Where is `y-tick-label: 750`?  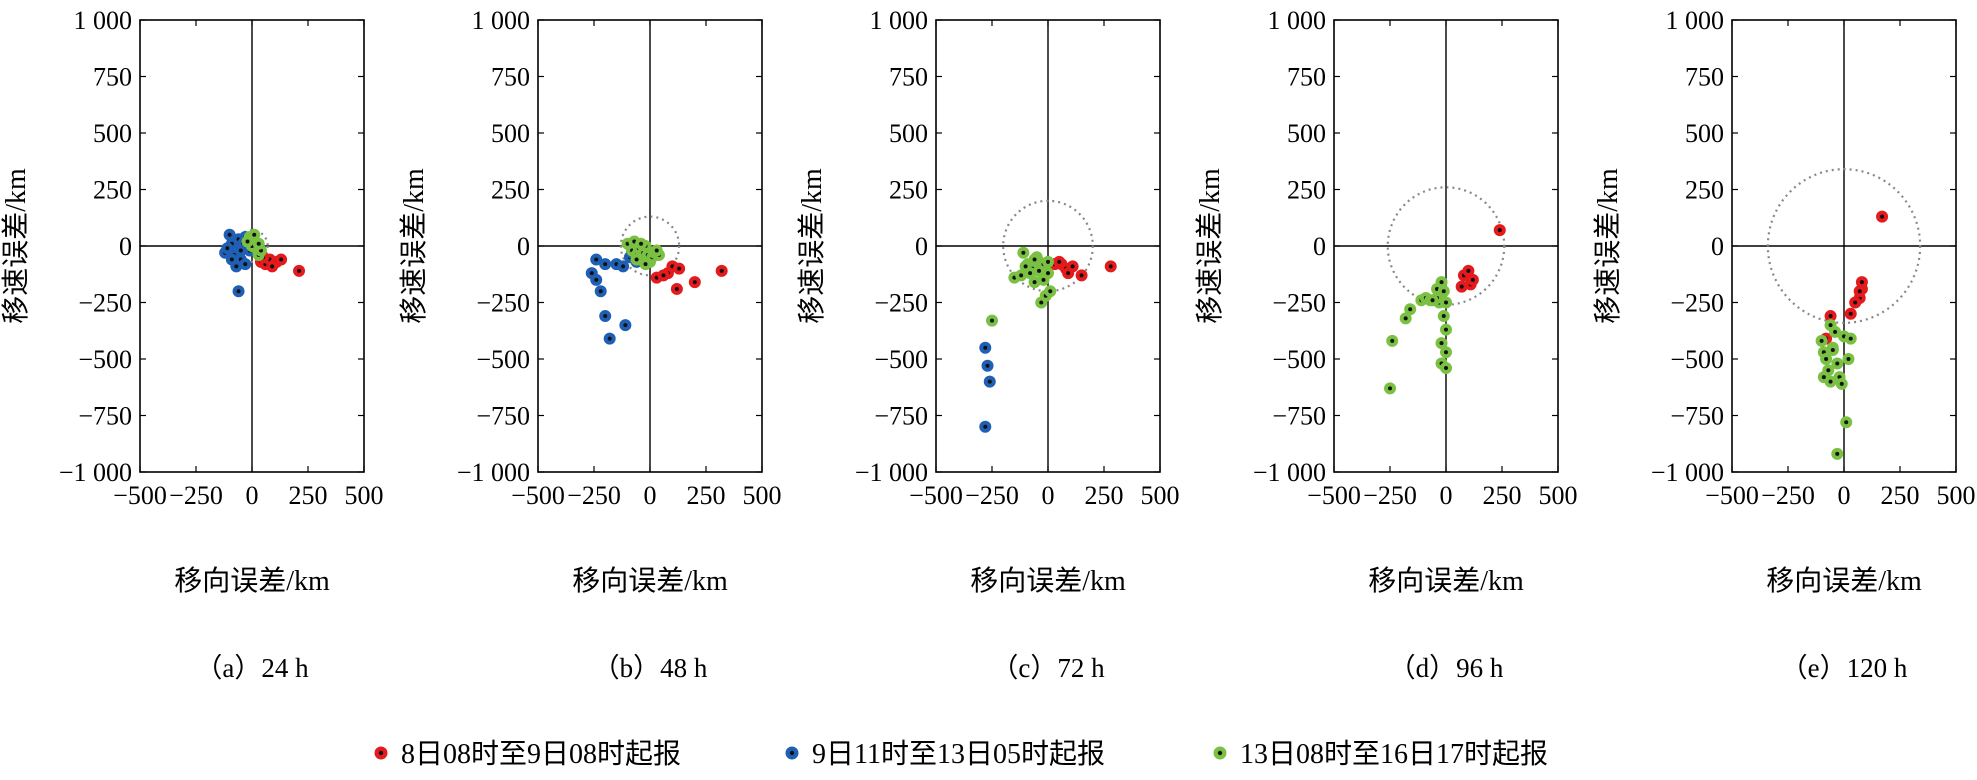
y-tick-label: 750 is located at coordinates (510, 77).